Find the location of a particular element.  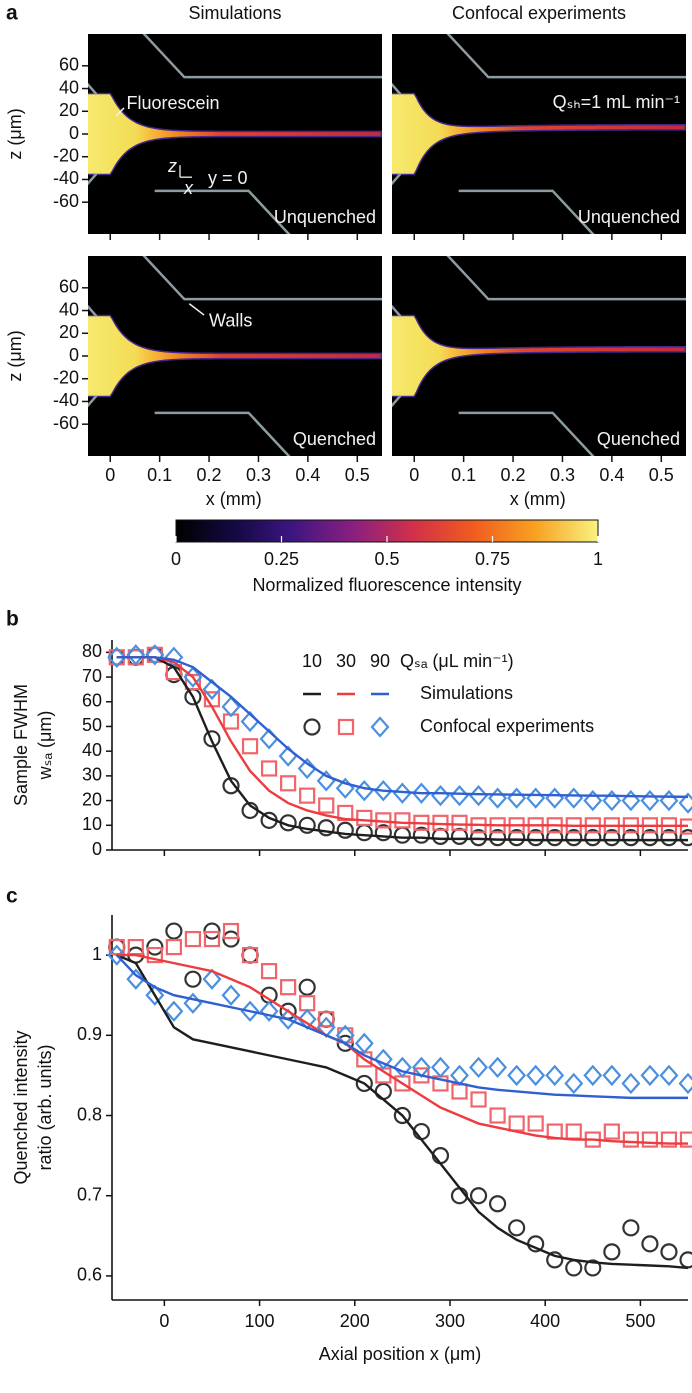

colorbar-tick-label: 0 is located at coordinates (176, 559).